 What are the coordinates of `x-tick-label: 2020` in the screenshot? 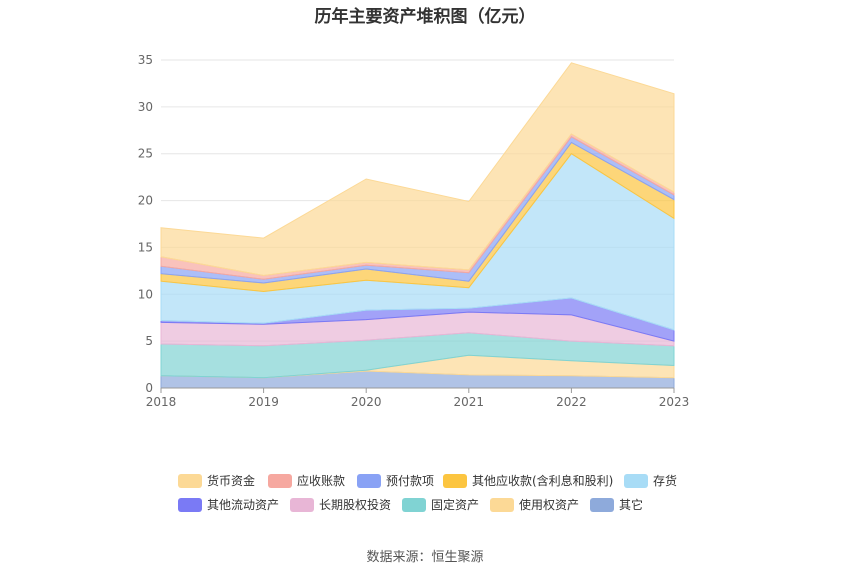 It's located at (366, 402).